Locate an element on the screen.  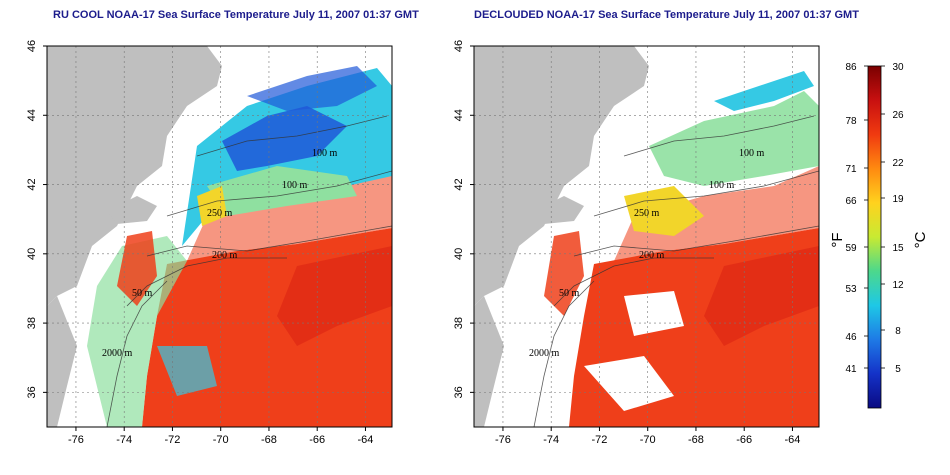
fahrenheit-tick-label: 59 is located at coordinates (851, 248).